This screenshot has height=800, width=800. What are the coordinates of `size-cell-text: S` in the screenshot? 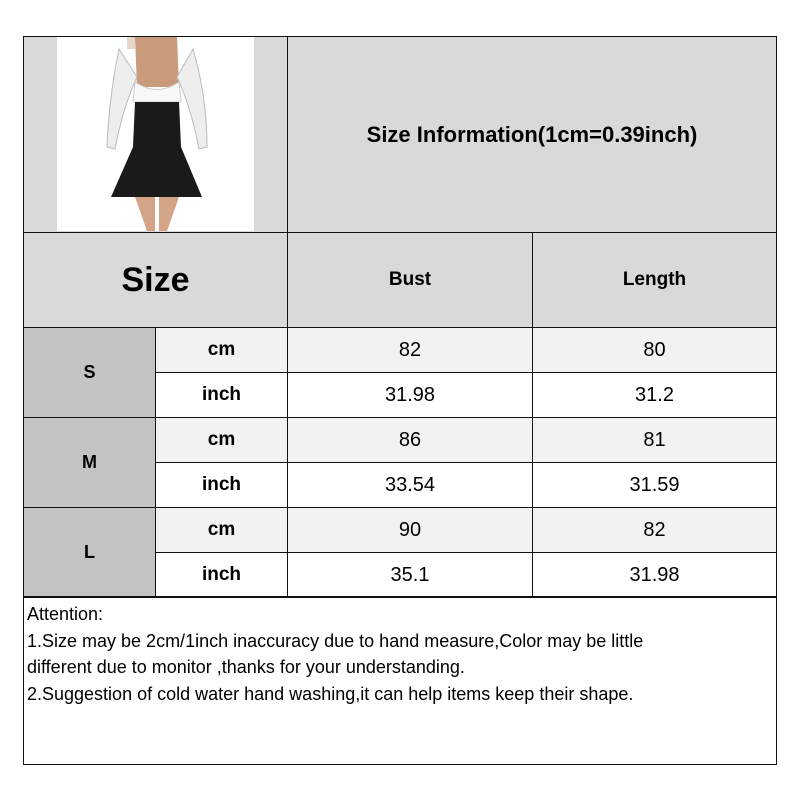 It's located at (89, 372).